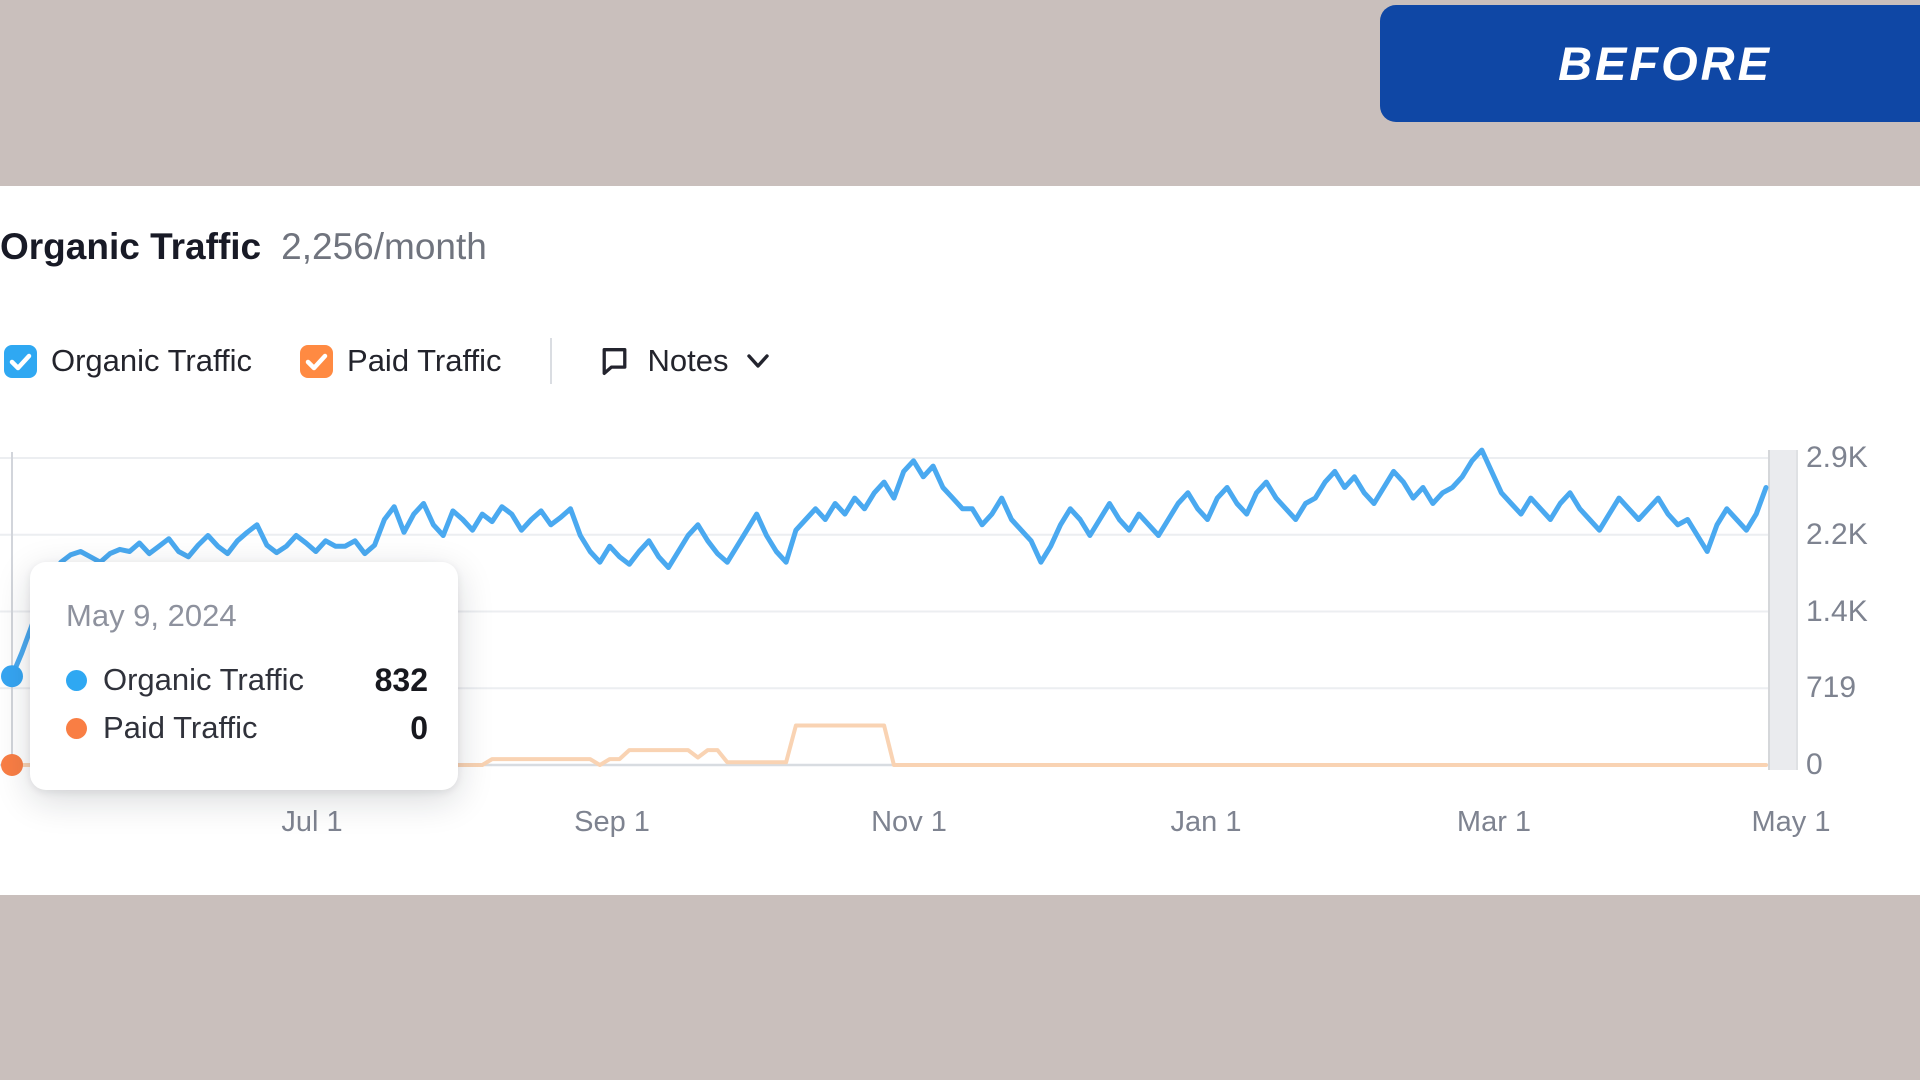 This screenshot has height=1080, width=1920. Describe the element at coordinates (131, 246) in the screenshot. I see `widget-title: Organic Traffic` at that location.